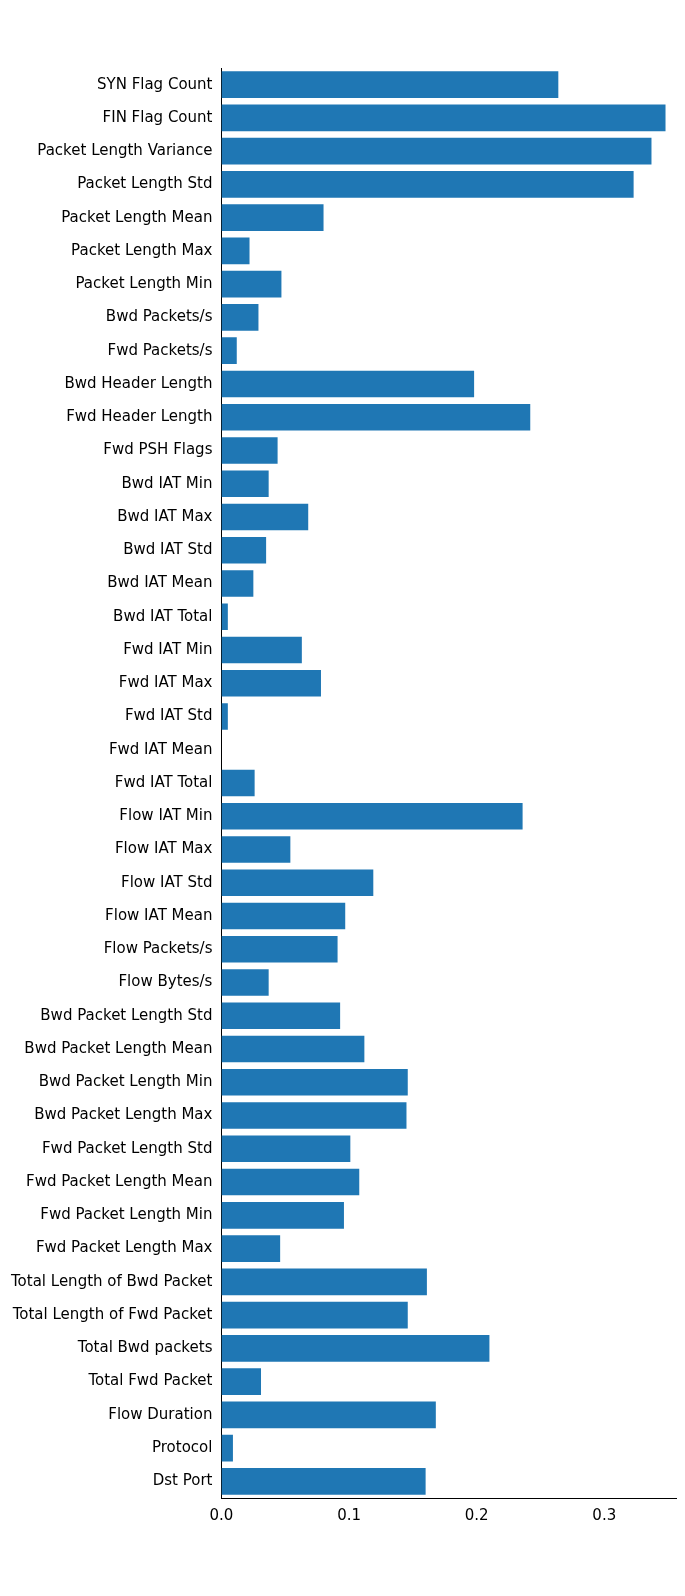 The image size is (685, 1596). I want to click on y-tick-label: Fwd Header Length, so click(139, 416).